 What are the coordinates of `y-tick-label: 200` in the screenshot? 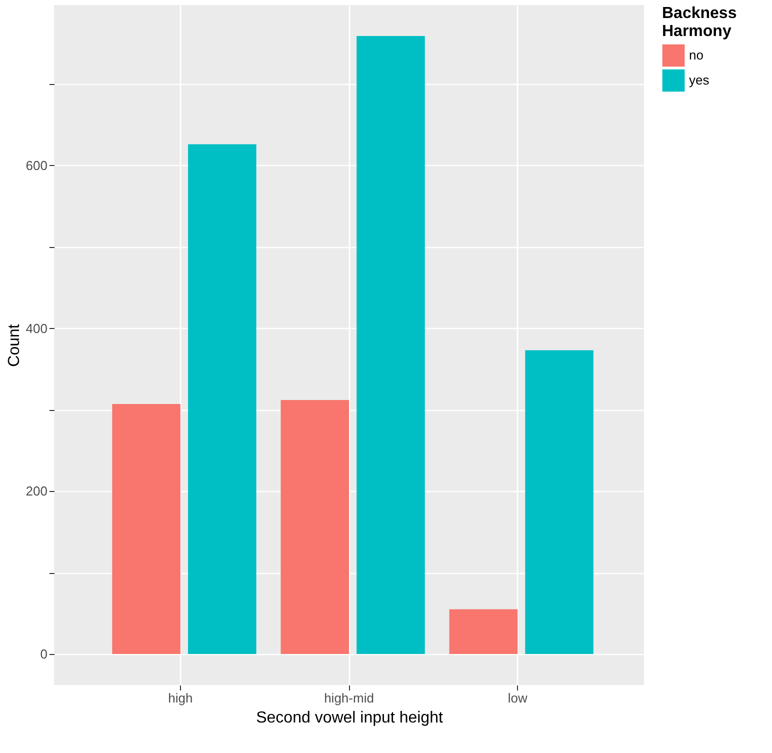 It's located at (37, 491).